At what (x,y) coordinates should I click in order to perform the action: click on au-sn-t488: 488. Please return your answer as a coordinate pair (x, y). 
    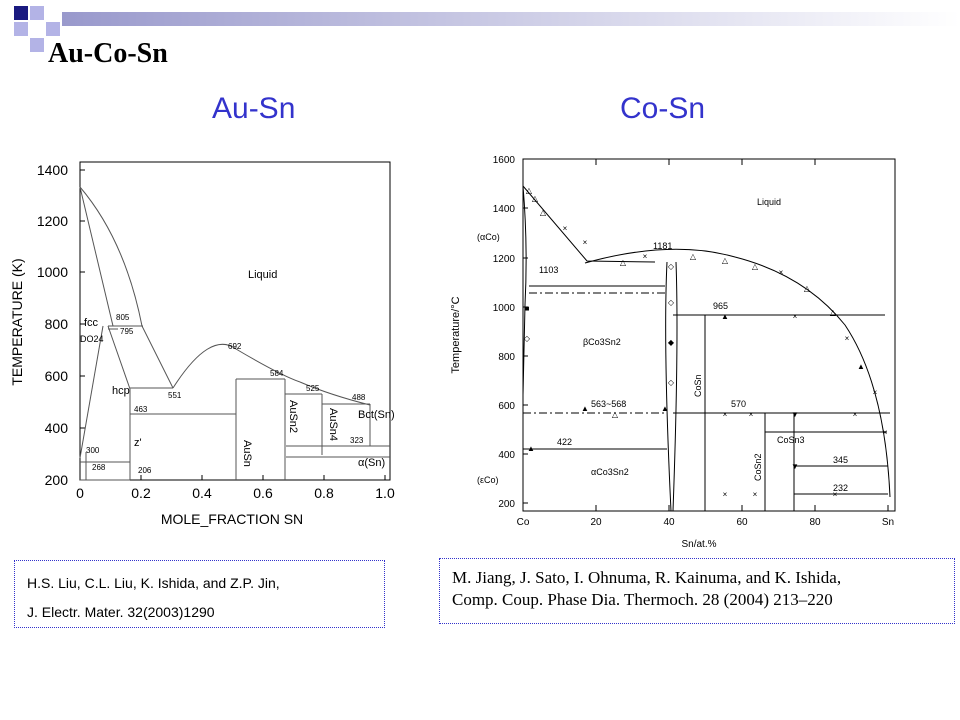
    Looking at the image, I should click on (359, 397).